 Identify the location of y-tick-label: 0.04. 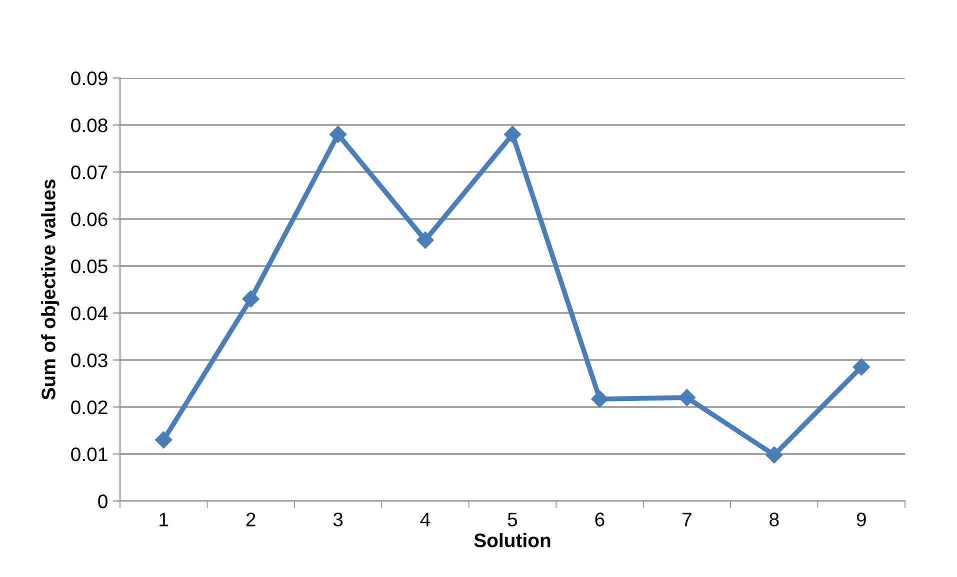
(89, 313).